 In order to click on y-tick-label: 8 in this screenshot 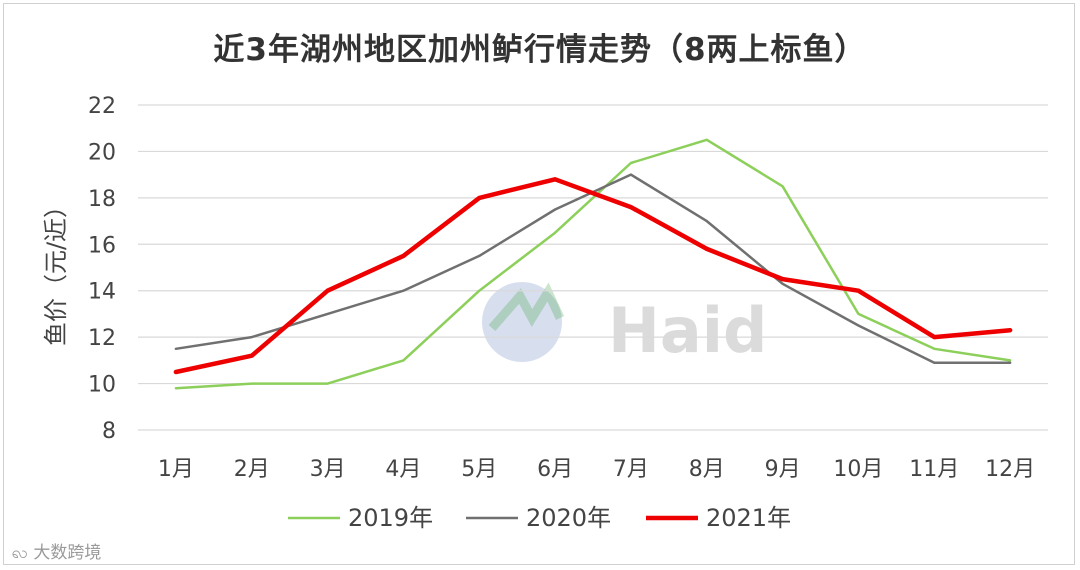, I will do `click(109, 431)`.